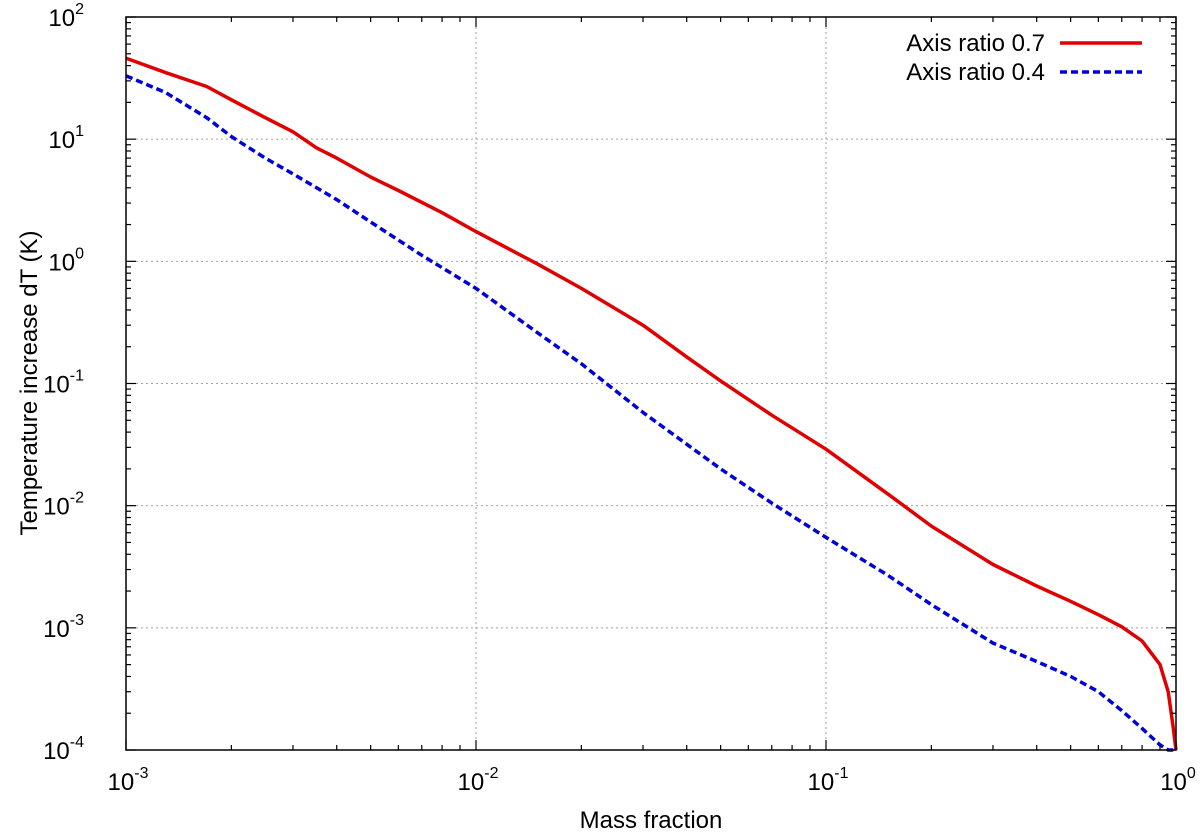  I want to click on legend: Axis ratio 0.7 Axis ratio 0.4, so click(1024, 58).